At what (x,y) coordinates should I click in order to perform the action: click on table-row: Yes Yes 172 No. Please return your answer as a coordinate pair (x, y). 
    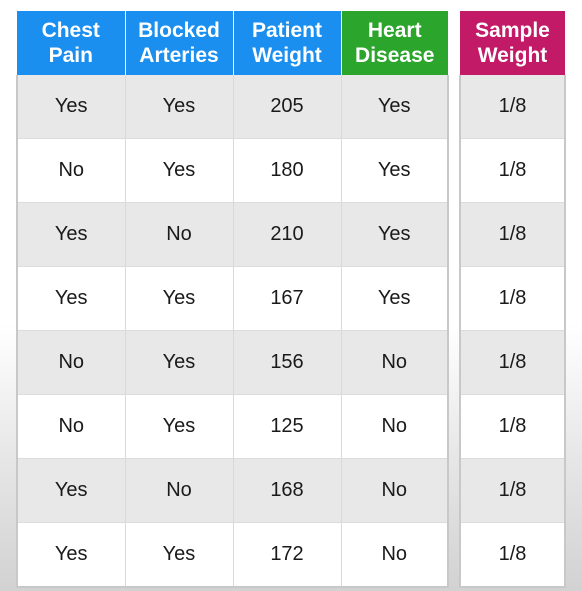
    Looking at the image, I should click on (232, 555).